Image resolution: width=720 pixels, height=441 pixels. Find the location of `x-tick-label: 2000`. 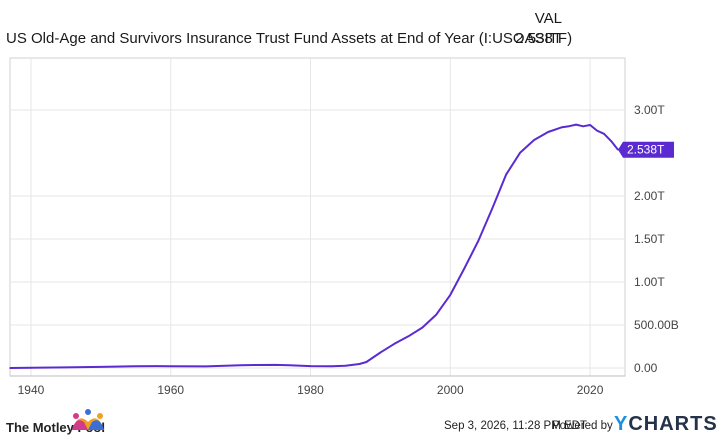

x-tick-label: 2000 is located at coordinates (450, 390).